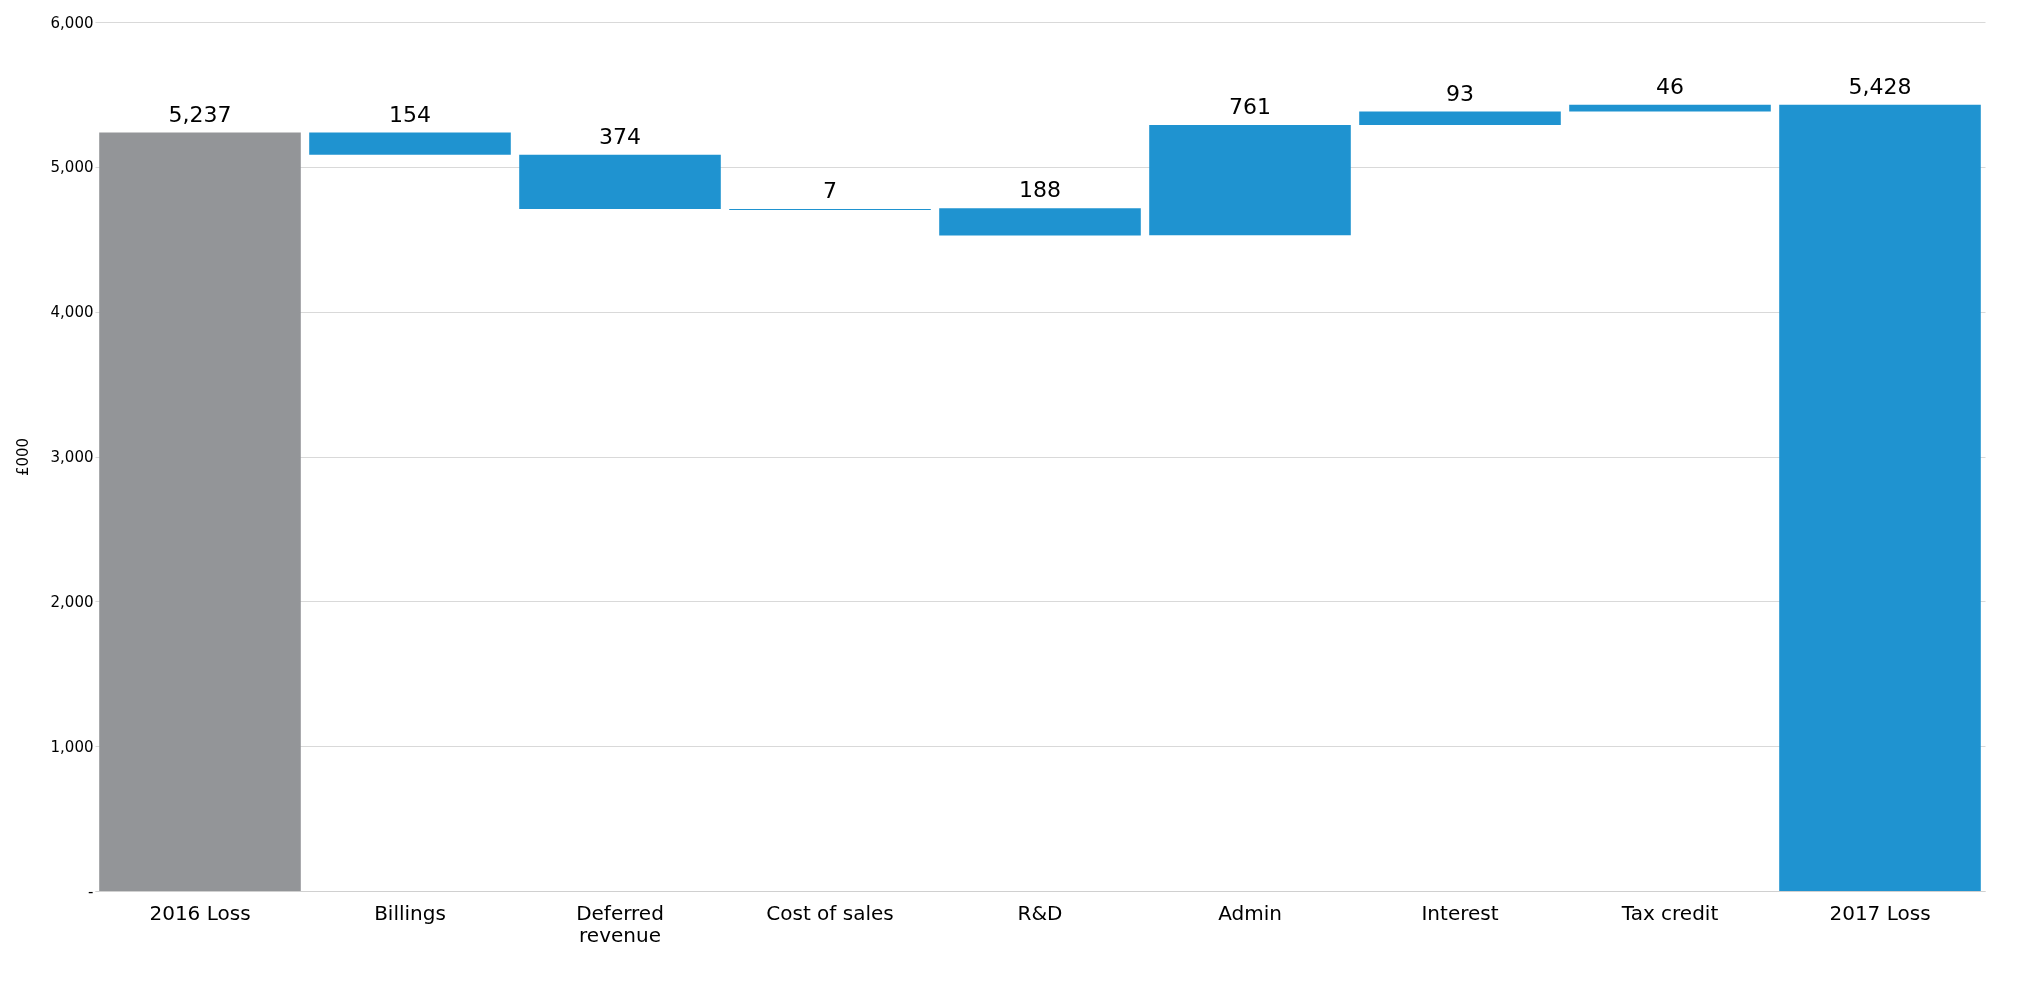  Describe the element at coordinates (72, 167) in the screenshot. I see `y-tick-label: 5,000` at that location.